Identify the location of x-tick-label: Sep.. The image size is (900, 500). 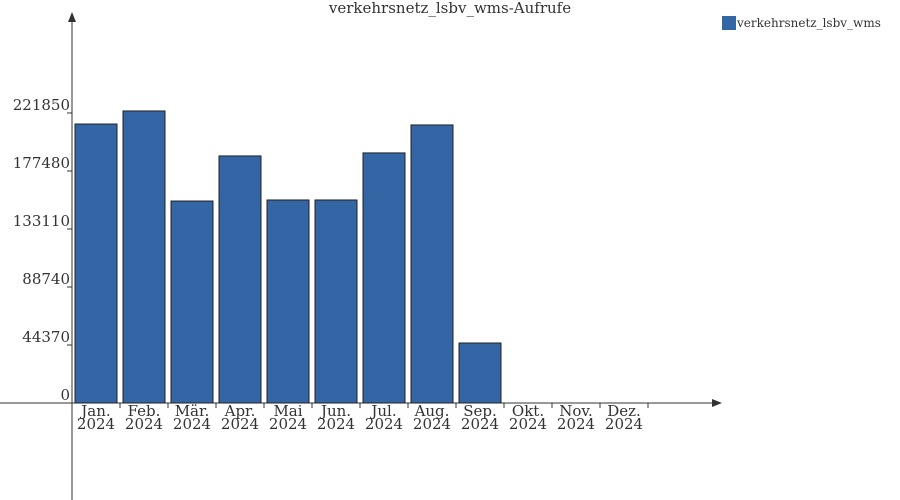
(480, 411).